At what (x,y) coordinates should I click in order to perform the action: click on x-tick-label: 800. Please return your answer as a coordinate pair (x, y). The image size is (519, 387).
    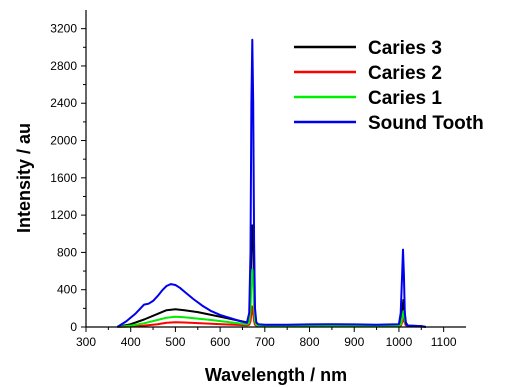
    Looking at the image, I should click on (310, 342).